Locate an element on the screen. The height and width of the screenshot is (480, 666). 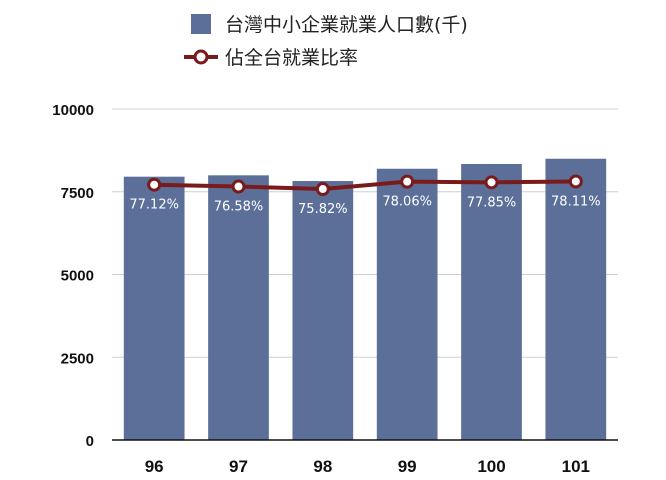
legend-line-marker is located at coordinates (201, 57).